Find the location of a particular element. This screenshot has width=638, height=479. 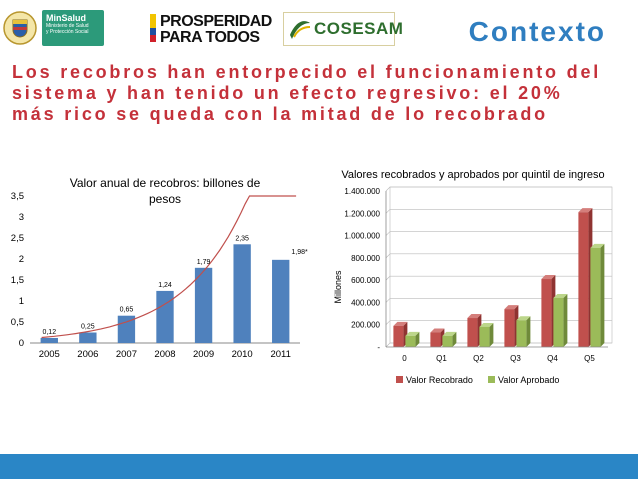

cosesam-text: COSESAM is located at coordinates (359, 28).